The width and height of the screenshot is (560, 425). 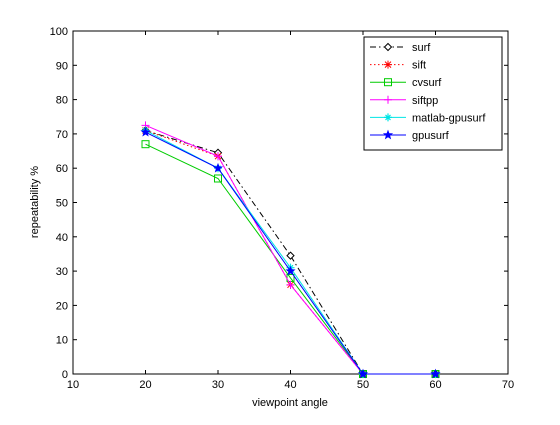 I want to click on x-axis-label: viewpoint angle, so click(x=290, y=403).